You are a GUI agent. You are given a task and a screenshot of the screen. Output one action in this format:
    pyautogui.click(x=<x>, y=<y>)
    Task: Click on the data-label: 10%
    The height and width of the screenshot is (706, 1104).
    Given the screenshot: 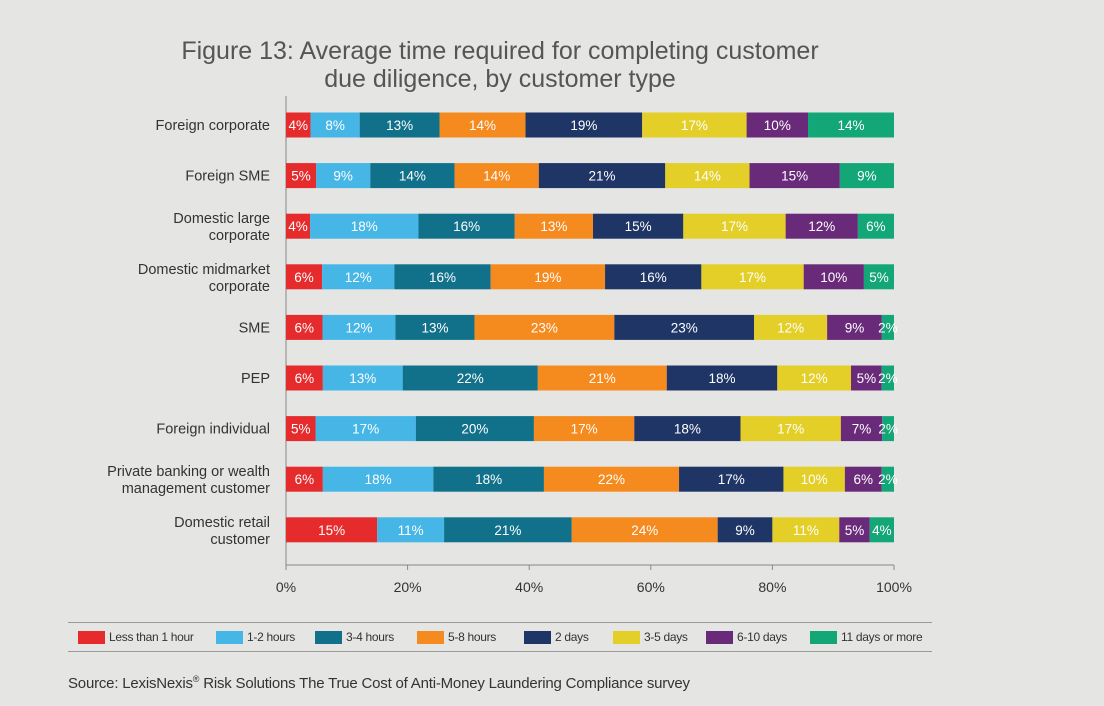 What is the action you would take?
    pyautogui.click(x=833, y=277)
    